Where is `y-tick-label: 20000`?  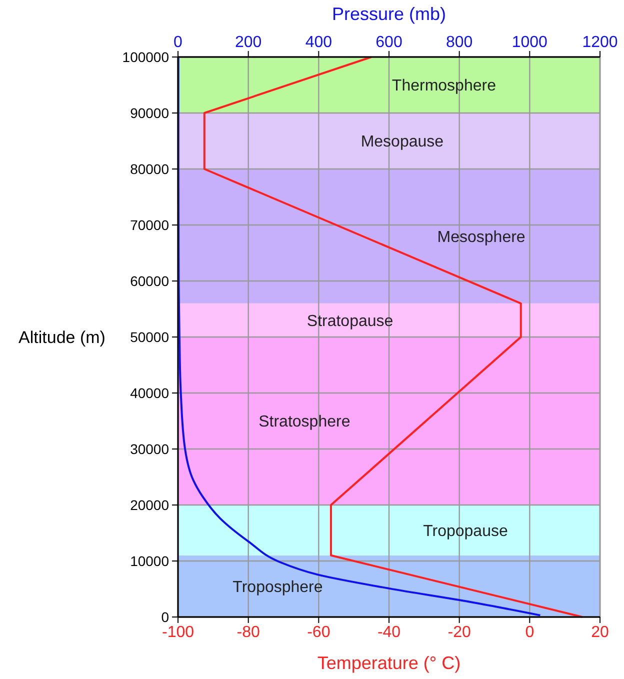
y-tick-label: 20000 is located at coordinates (150, 504).